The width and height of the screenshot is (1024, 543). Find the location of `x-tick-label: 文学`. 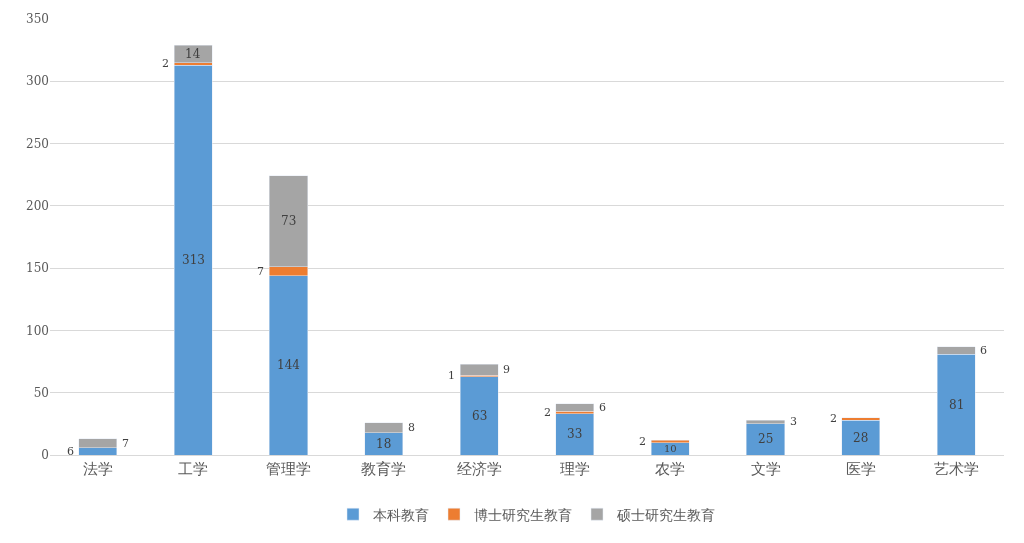

x-tick-label: 文学 is located at coordinates (765, 469).